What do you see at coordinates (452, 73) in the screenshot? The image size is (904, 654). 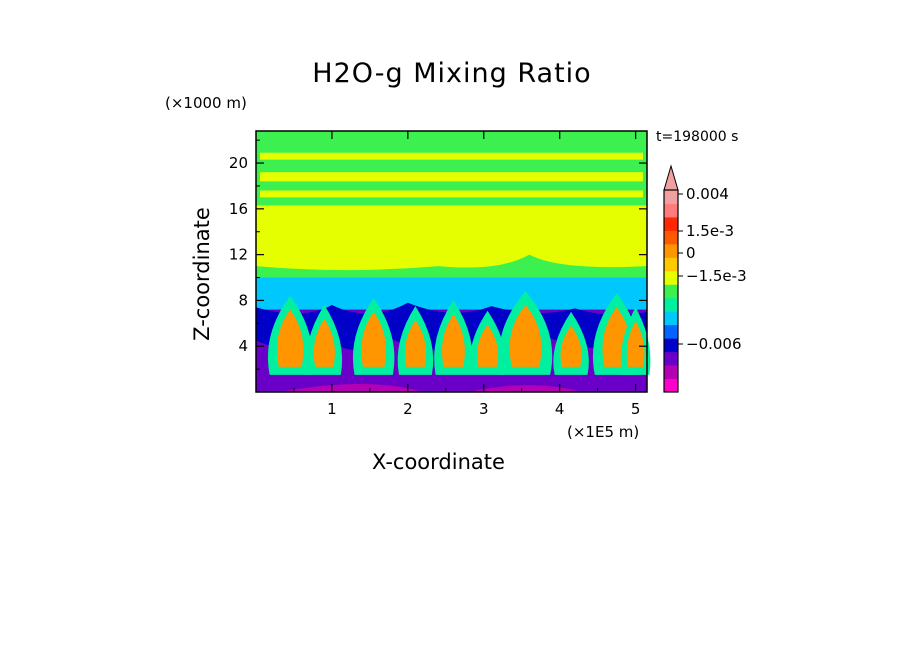 I see `chart-title: H2O-g Mixing Ratio` at bounding box center [452, 73].